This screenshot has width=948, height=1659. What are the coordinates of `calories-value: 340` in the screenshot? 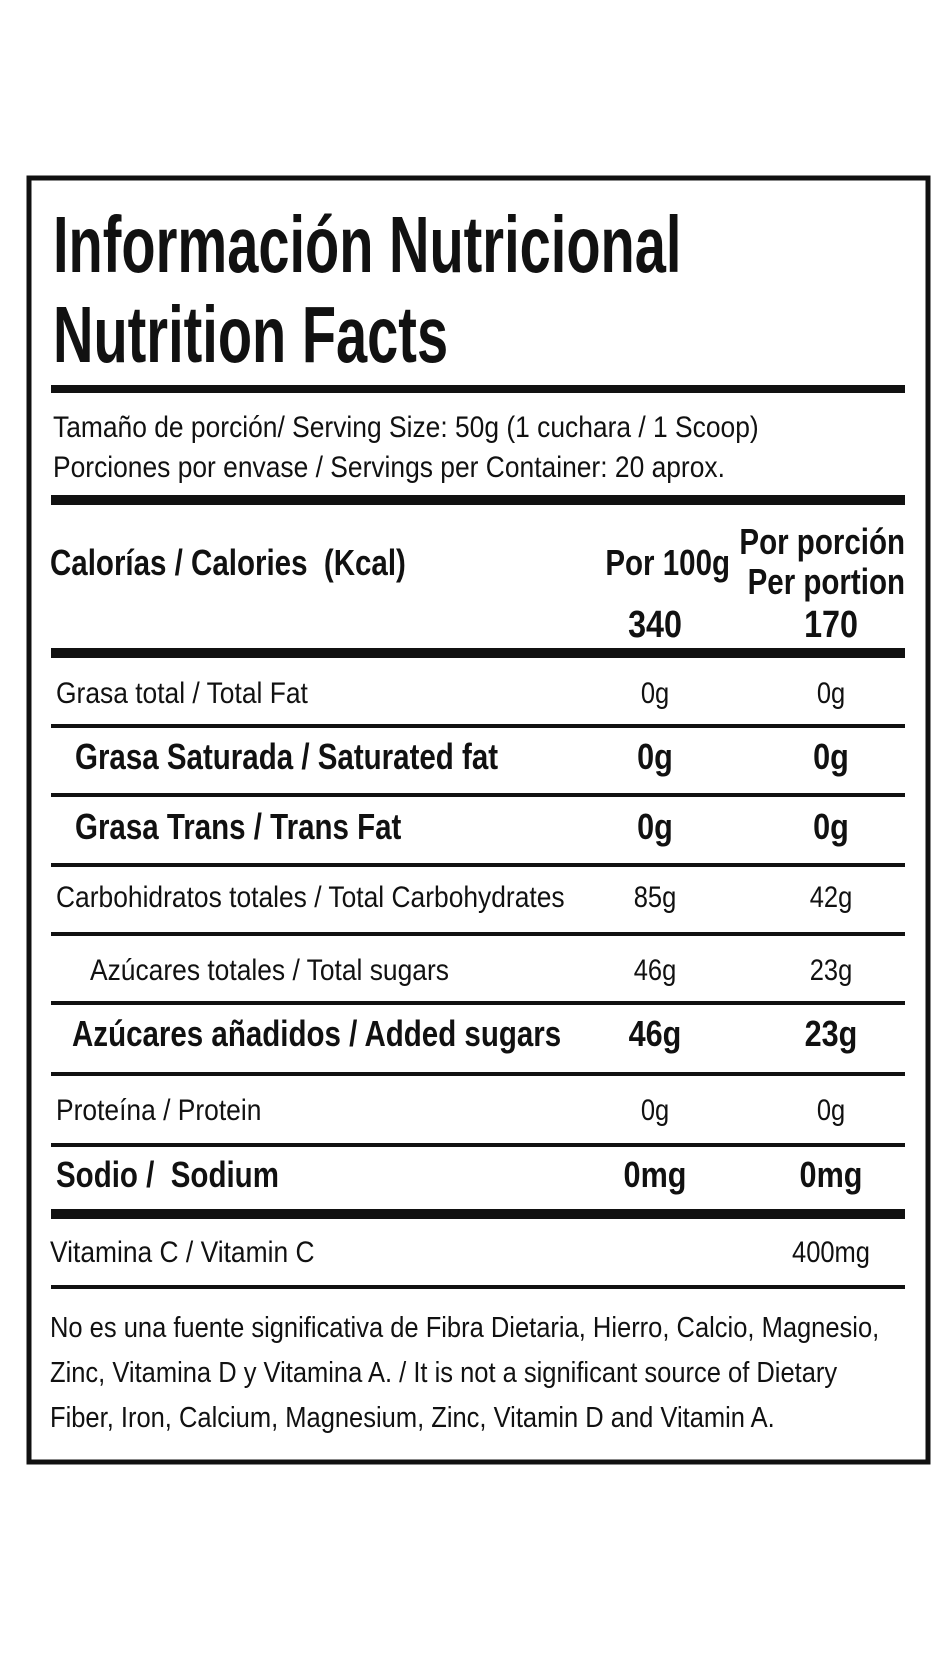 It's located at (655, 625).